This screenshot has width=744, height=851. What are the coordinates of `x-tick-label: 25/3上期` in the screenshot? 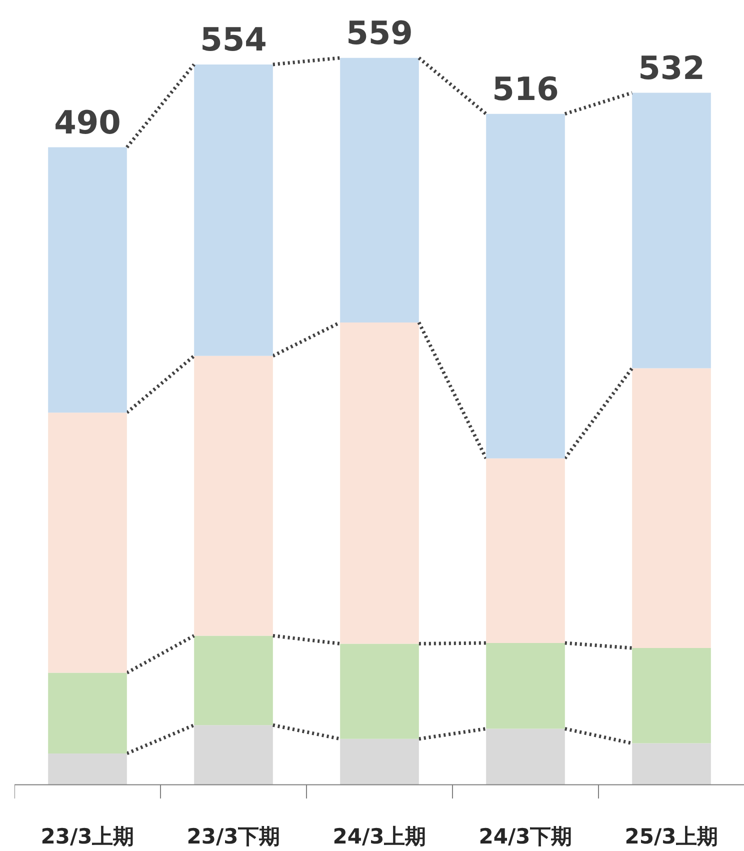 It's located at (671, 836).